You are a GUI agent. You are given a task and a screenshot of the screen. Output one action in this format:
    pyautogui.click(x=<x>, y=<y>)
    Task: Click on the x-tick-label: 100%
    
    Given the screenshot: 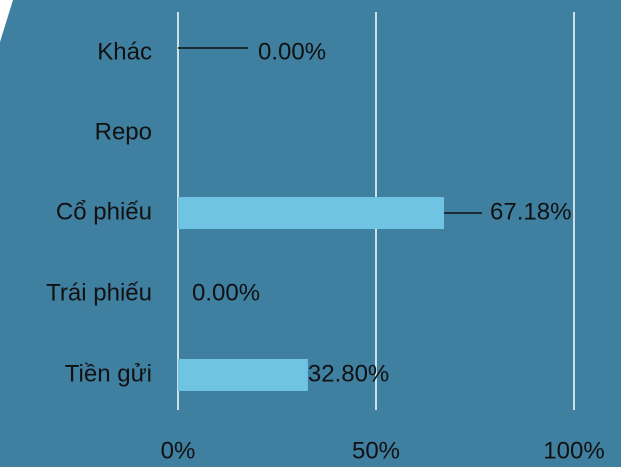 What is the action you would take?
    pyautogui.click(x=573, y=450)
    